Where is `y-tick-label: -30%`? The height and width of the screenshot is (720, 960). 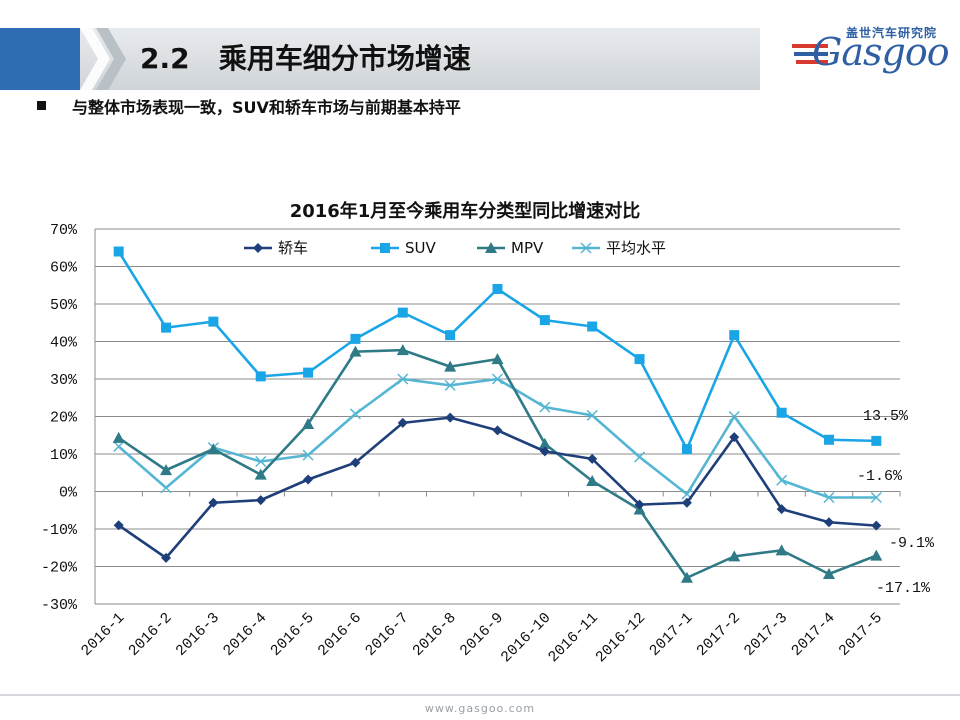 y-tick-label: -30% is located at coordinates (59, 605).